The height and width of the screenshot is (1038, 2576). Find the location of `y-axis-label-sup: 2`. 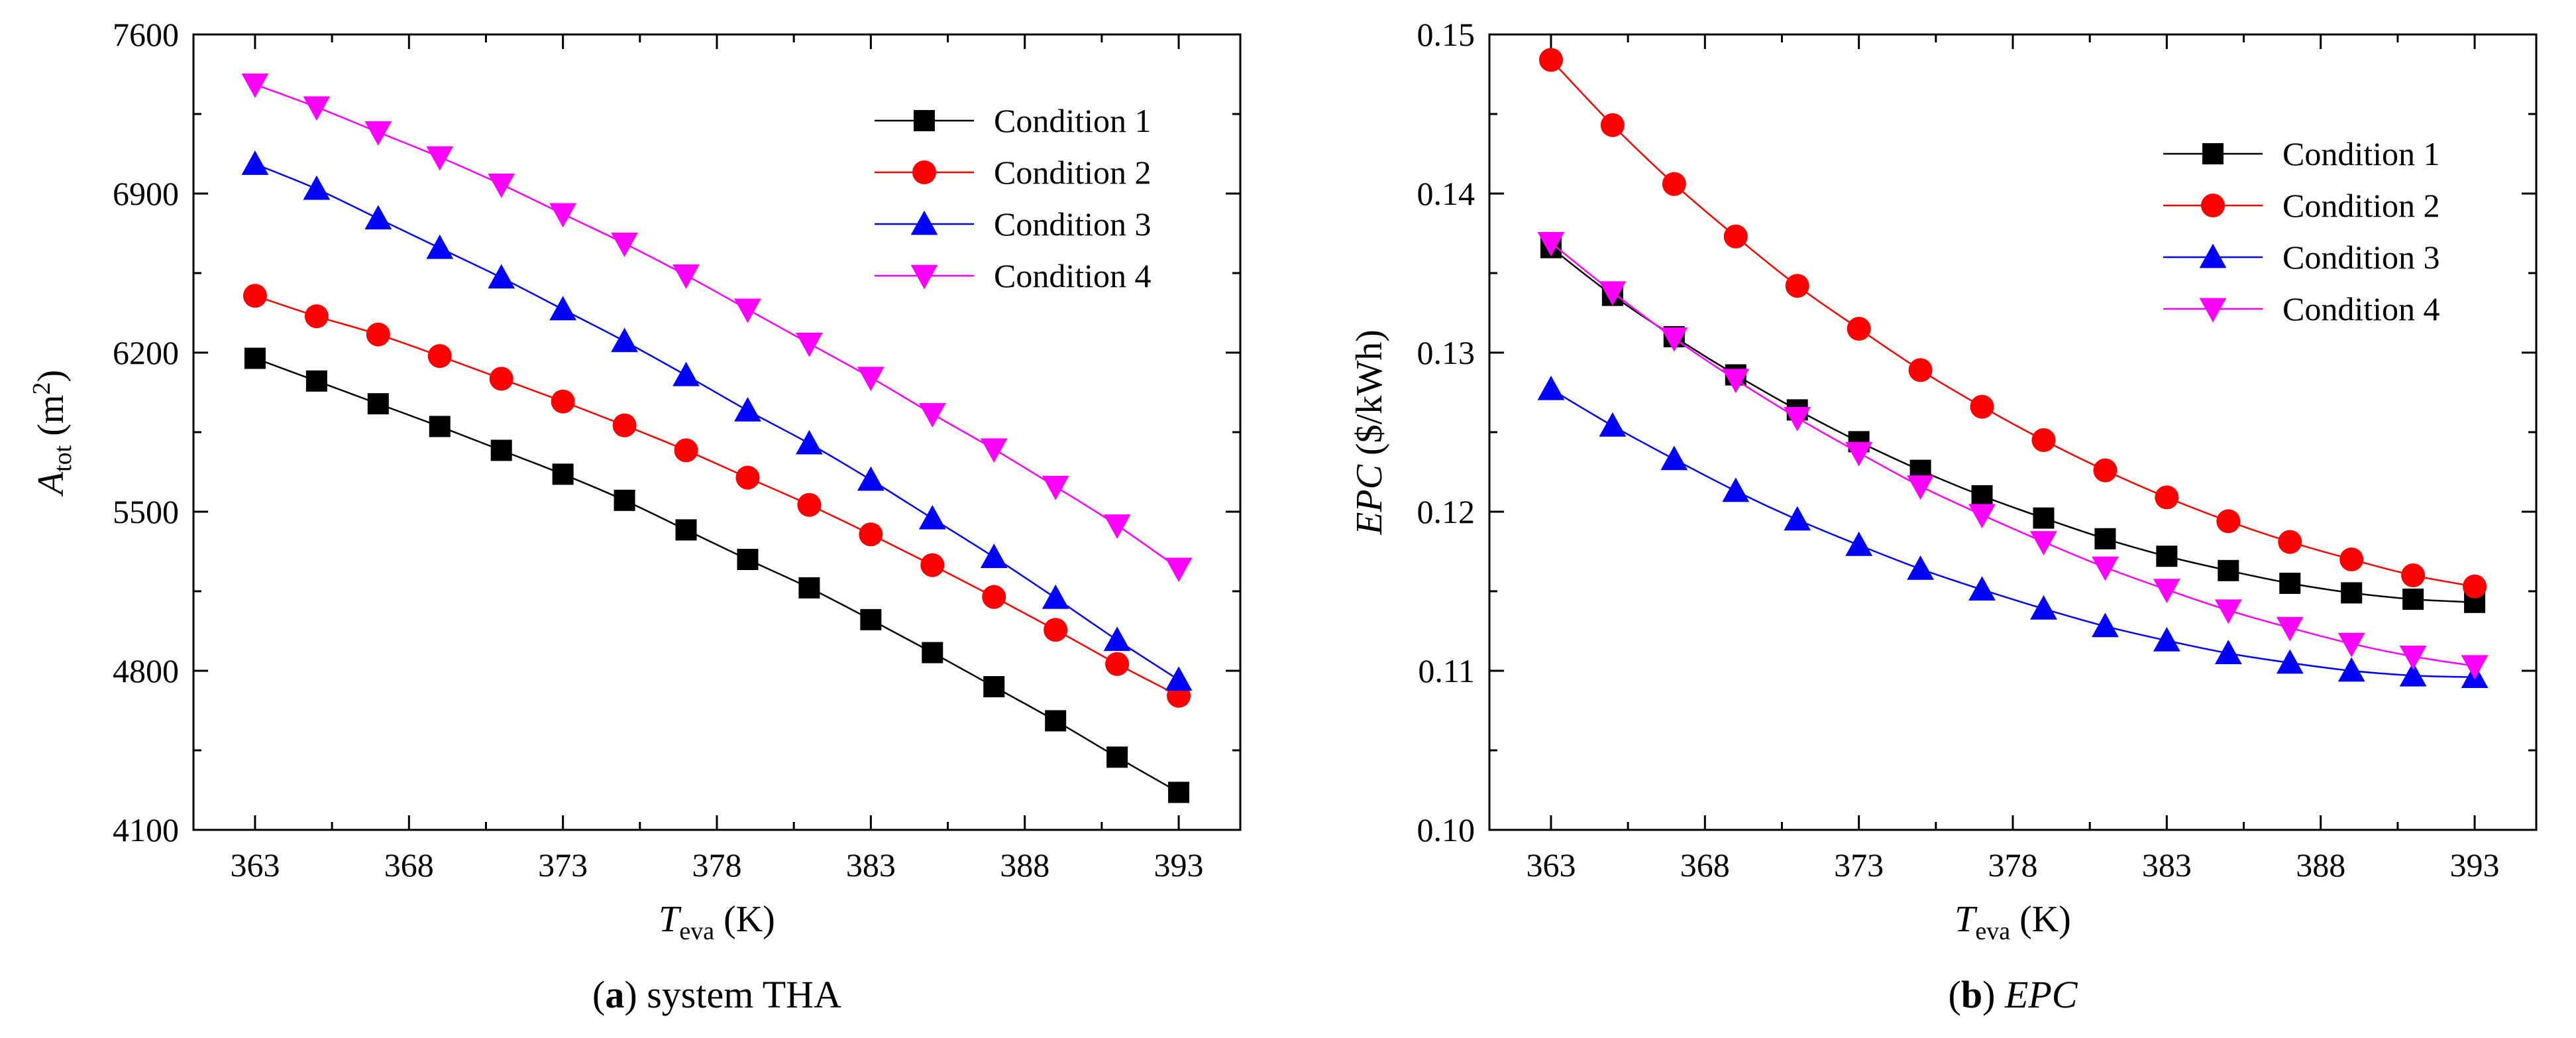

y-axis-label-sup: 2 is located at coordinates (42, 388).